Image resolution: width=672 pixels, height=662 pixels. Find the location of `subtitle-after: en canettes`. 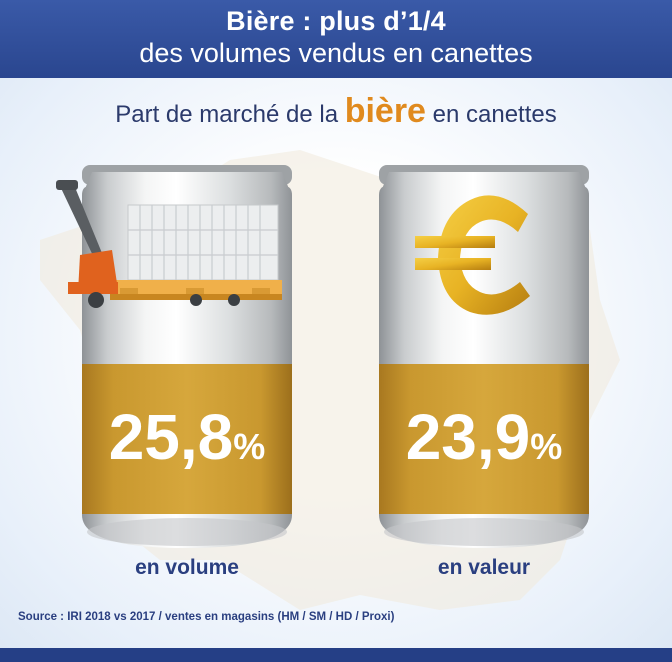

subtitle-after: en canettes is located at coordinates (491, 114).